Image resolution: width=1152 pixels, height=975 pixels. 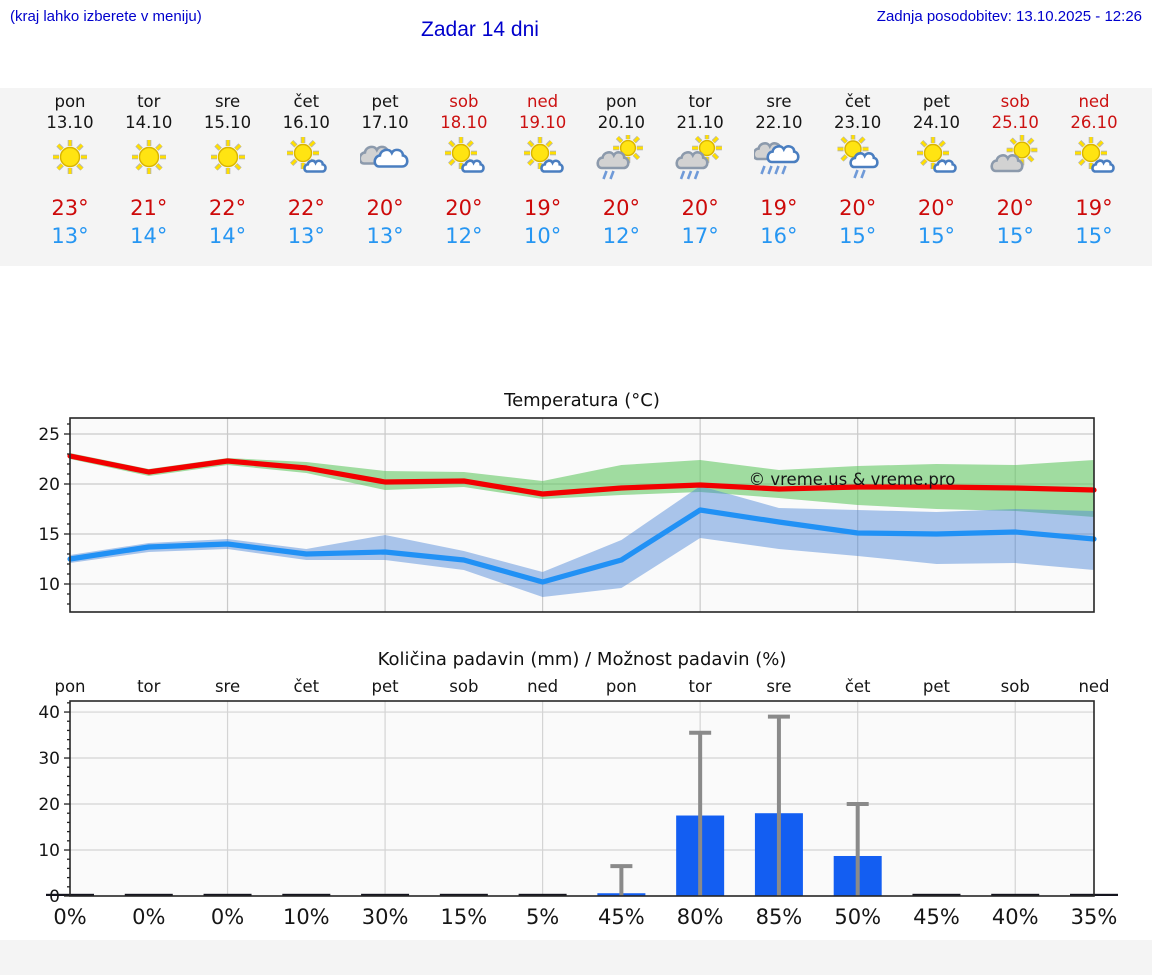 I want to click on day-date-label: 21.10, so click(x=700, y=122).